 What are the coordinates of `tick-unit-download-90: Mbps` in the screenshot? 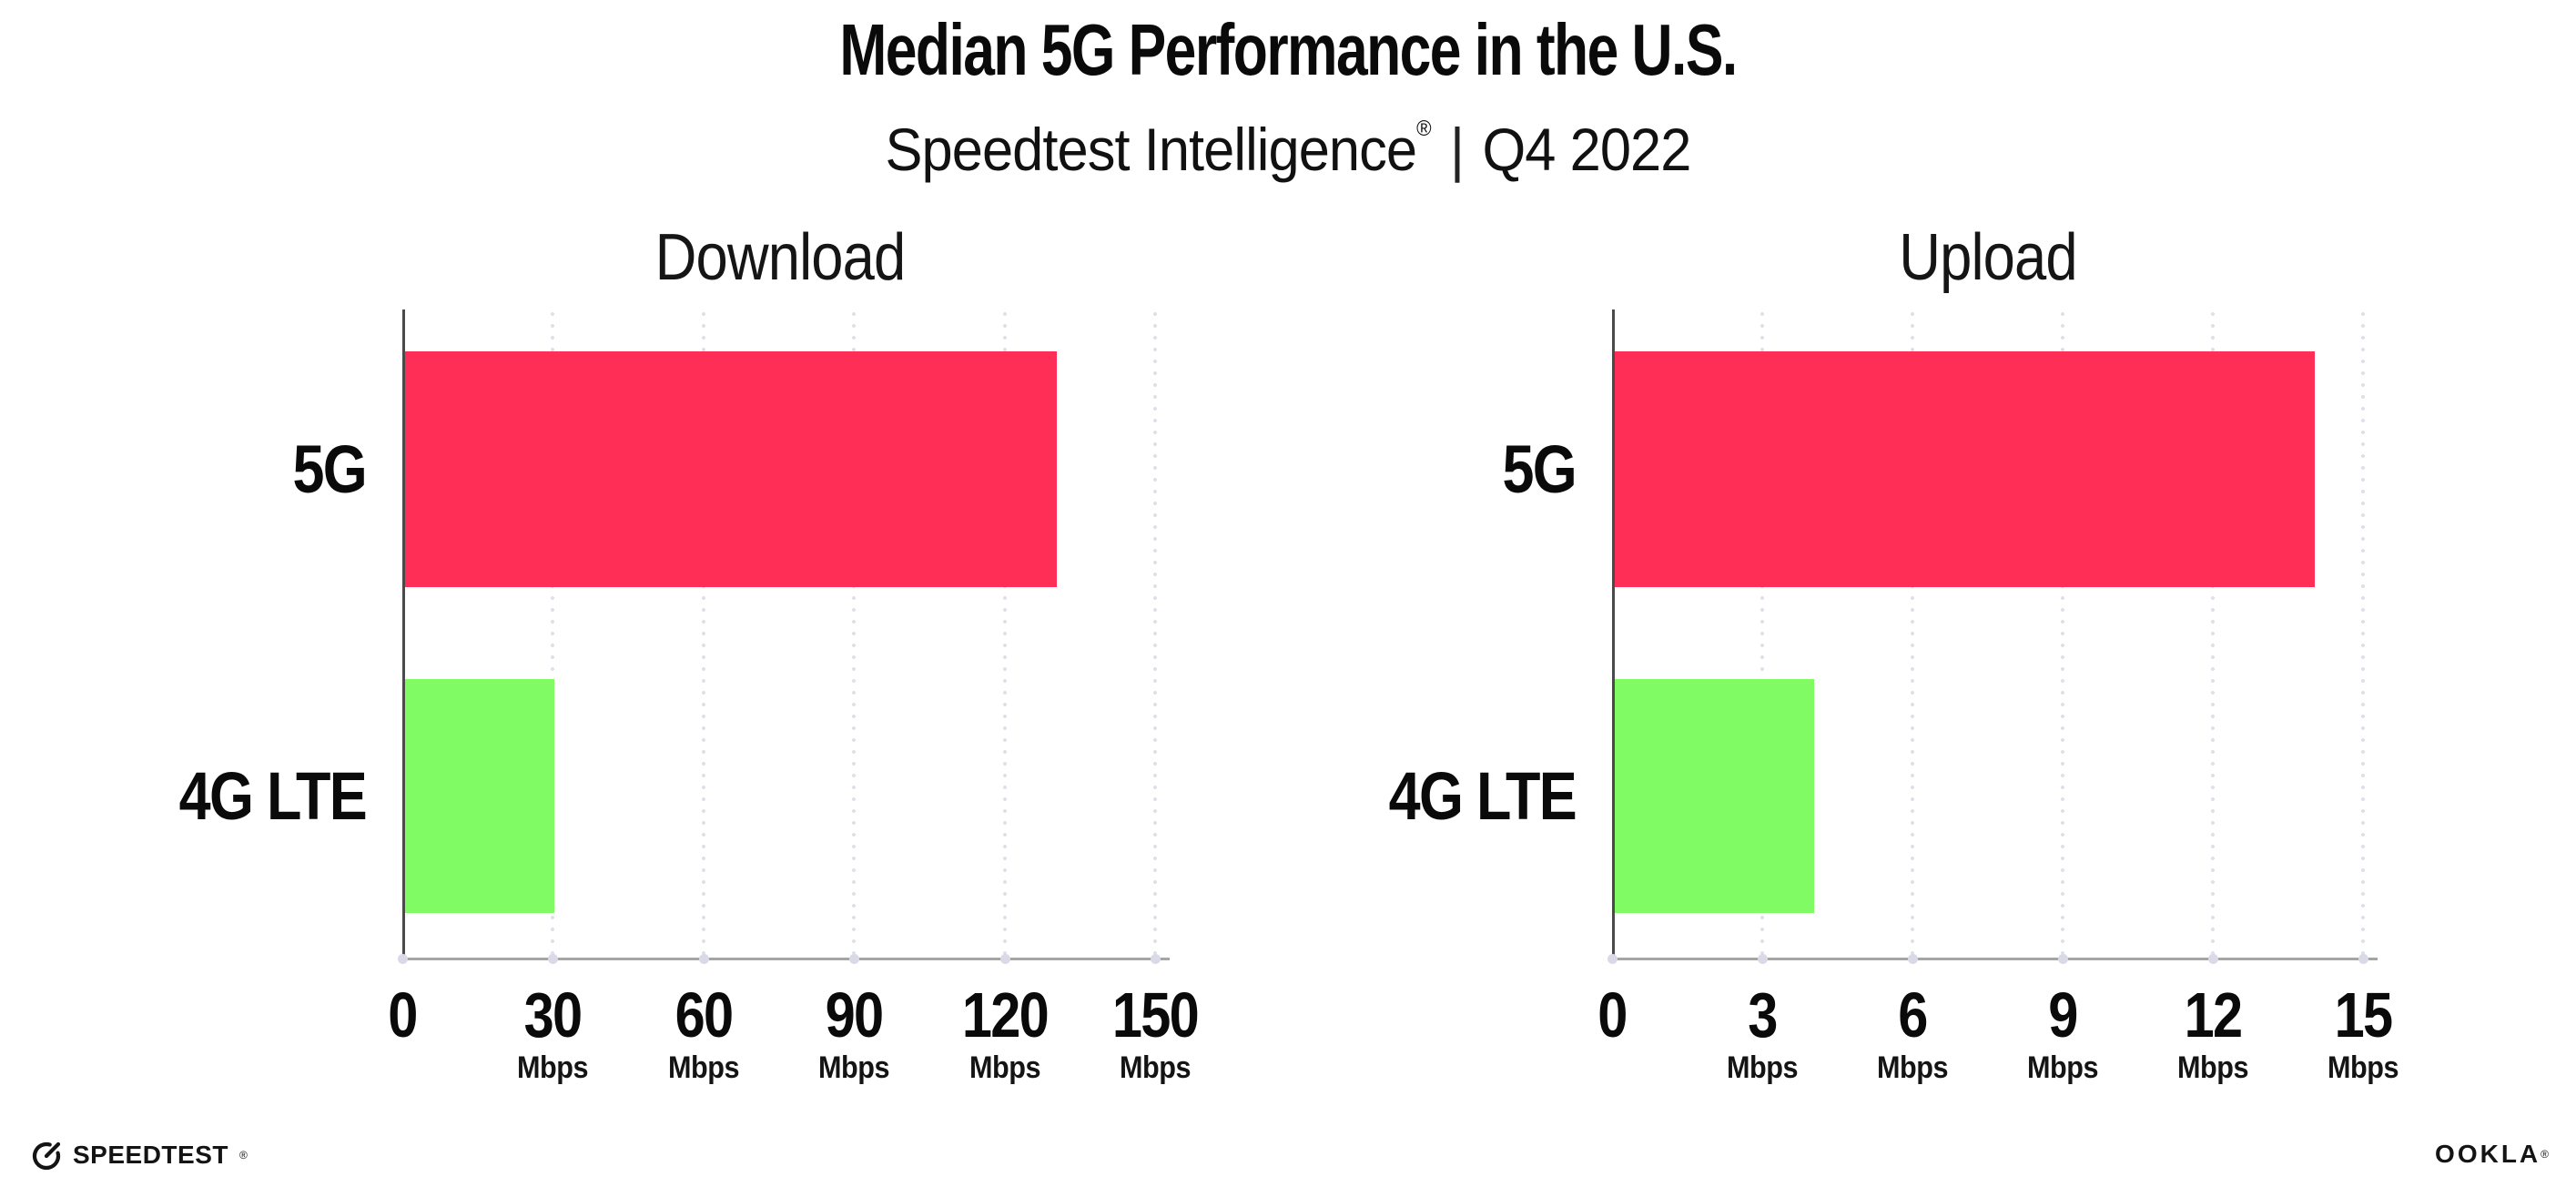 It's located at (854, 1067).